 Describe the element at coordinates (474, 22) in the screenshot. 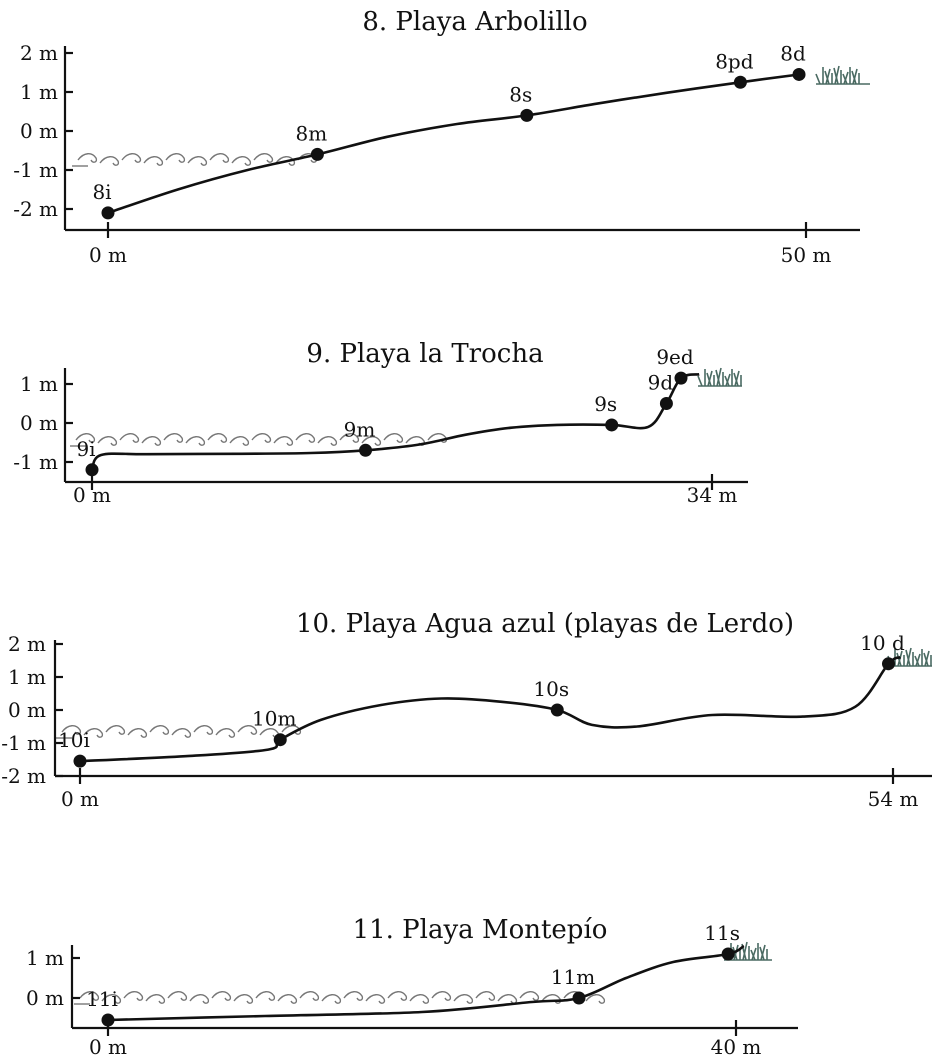

I see `chart-title: 8. Playa Arbolillo` at that location.